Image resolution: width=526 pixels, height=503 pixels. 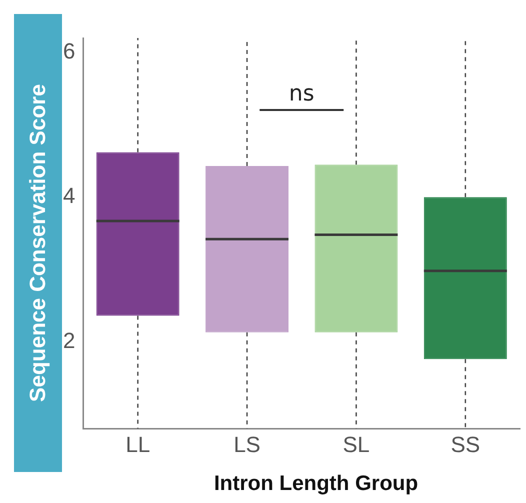 I want to click on y-axis-title: Sequence Conservation Score, so click(x=38, y=243).